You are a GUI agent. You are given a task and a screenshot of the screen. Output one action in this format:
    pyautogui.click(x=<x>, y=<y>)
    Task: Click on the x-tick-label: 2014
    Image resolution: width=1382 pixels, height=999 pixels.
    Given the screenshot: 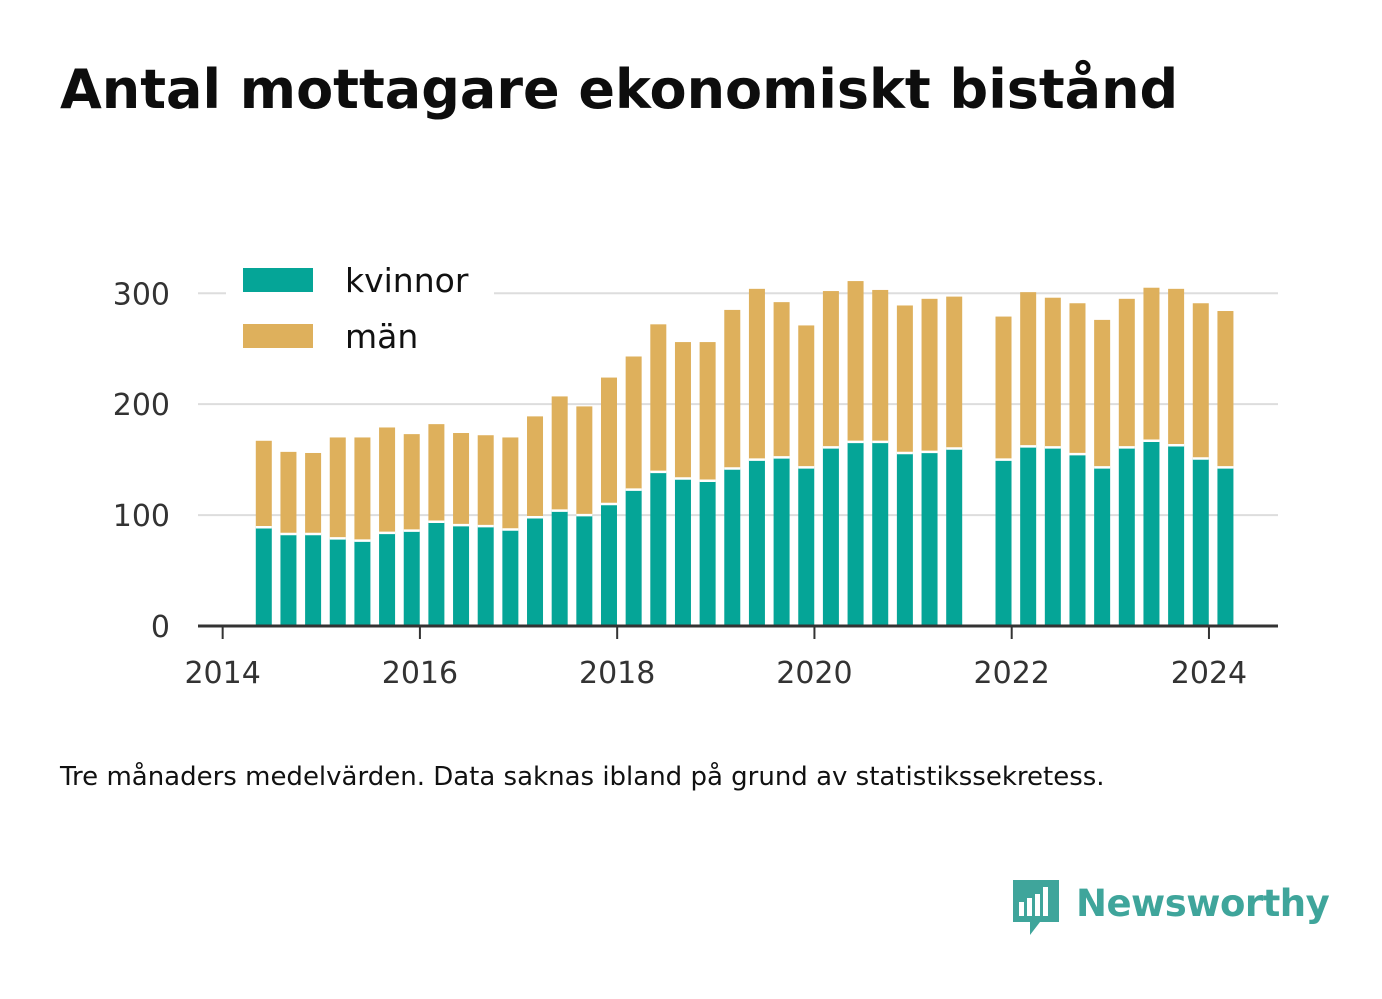 What is the action you would take?
    pyautogui.click(x=222, y=673)
    